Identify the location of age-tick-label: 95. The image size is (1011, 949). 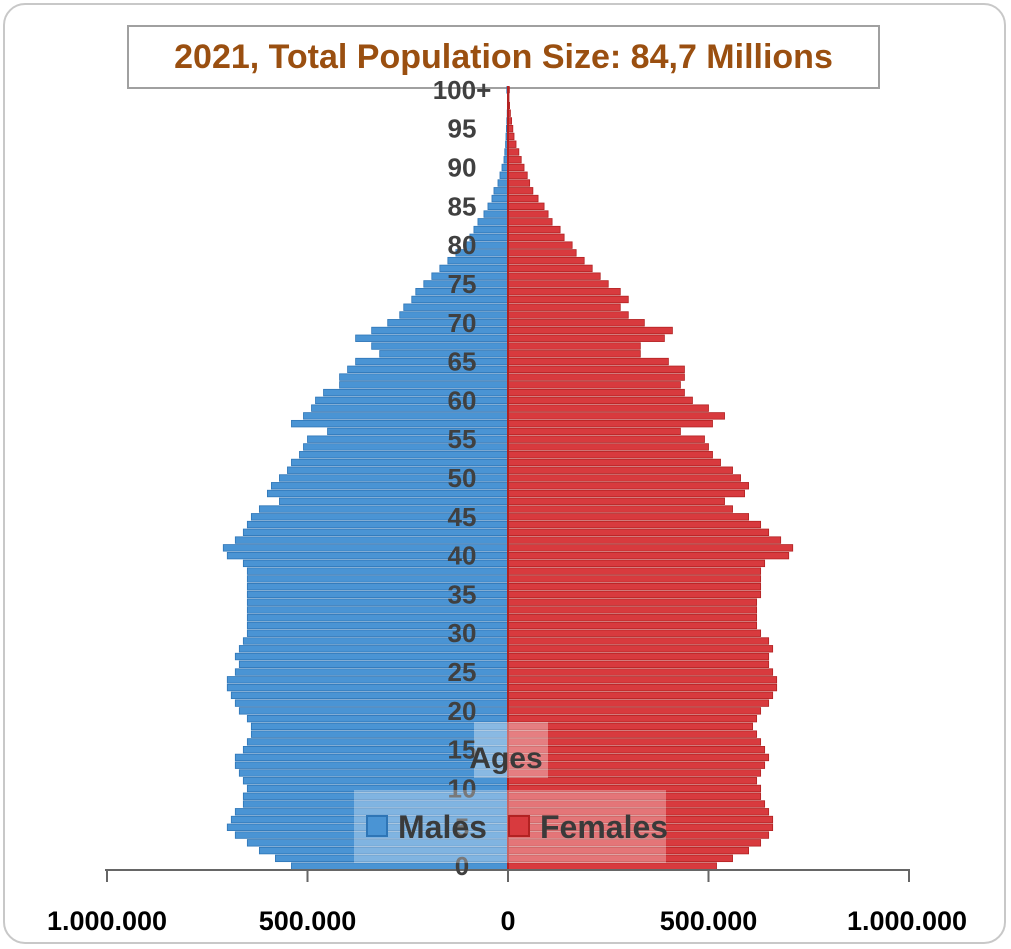
(462, 129).